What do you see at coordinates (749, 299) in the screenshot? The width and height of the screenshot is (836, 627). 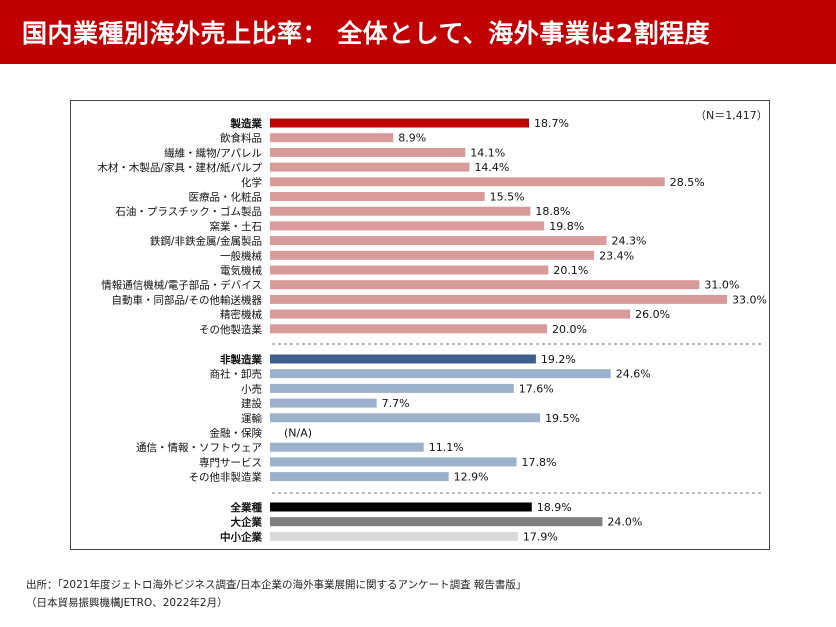 I see `value-label: 33.0%` at bounding box center [749, 299].